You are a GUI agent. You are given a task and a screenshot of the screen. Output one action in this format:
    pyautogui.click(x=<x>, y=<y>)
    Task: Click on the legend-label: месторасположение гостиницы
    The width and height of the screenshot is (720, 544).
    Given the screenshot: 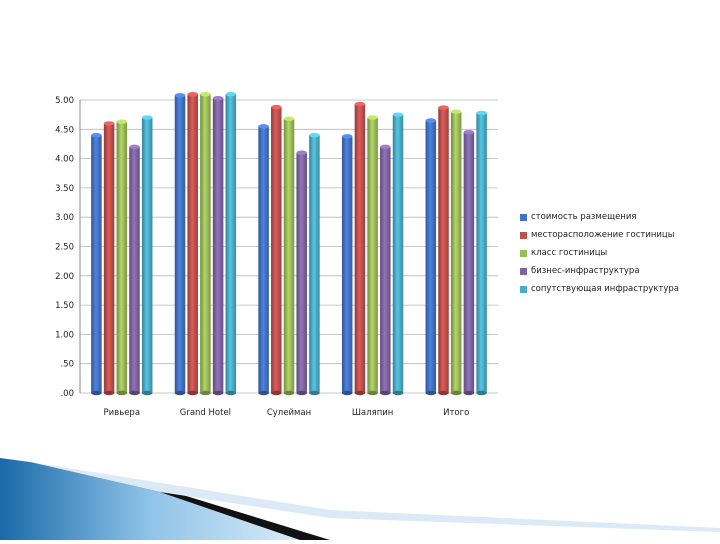 What is the action you would take?
    pyautogui.click(x=603, y=235)
    